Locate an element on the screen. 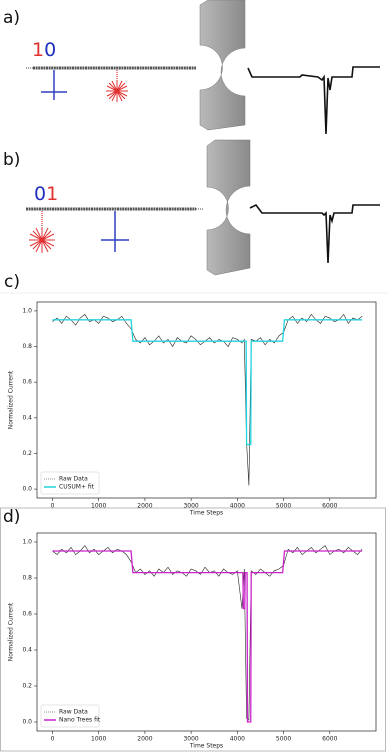 The image size is (387, 752). panel-label: c) is located at coordinates (12, 282).